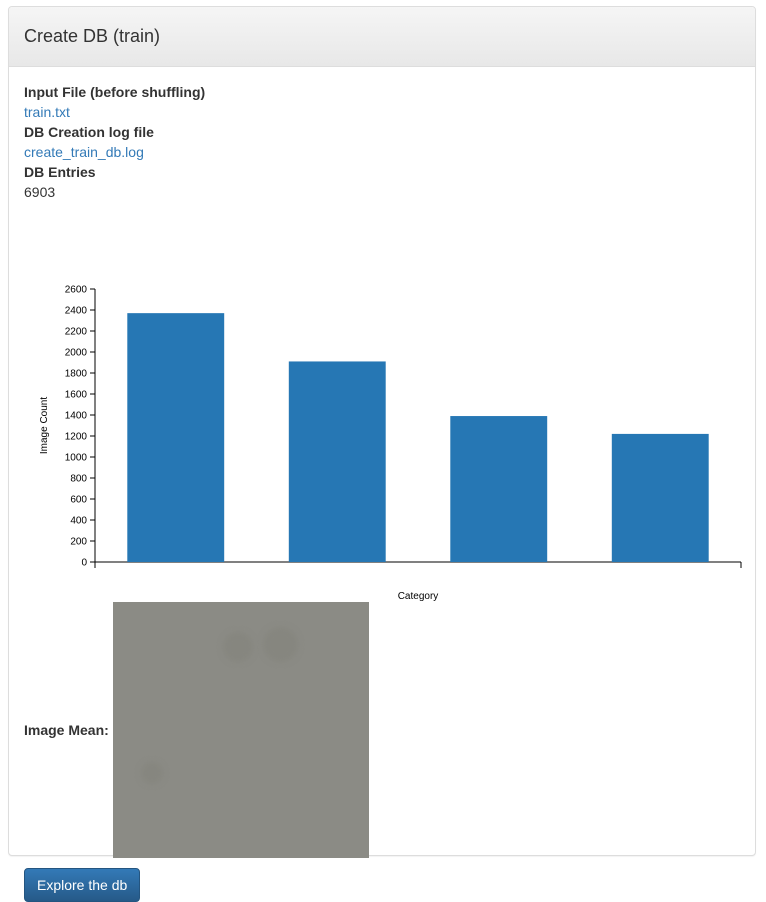  I want to click on y-tick-label: 2200, so click(76, 332).